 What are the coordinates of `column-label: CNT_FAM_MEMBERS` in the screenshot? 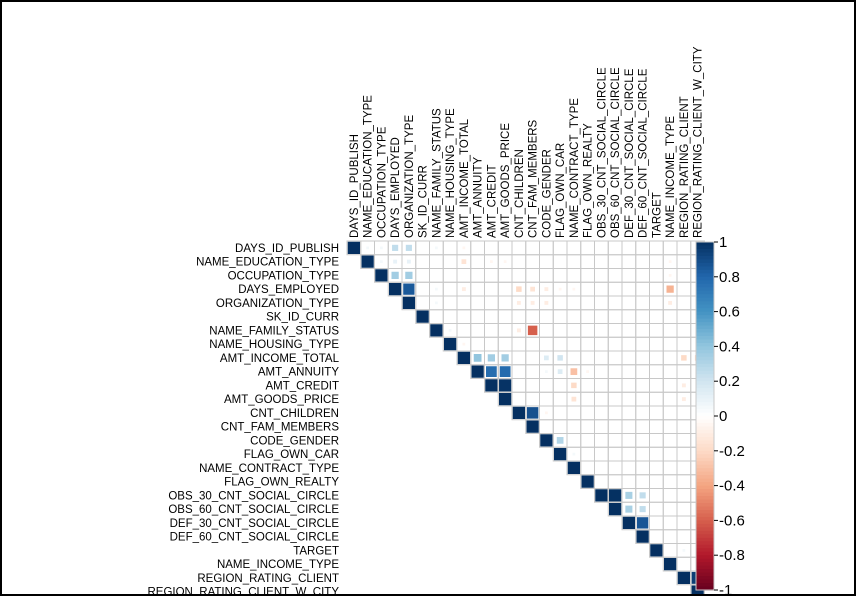 It's located at (534, 178).